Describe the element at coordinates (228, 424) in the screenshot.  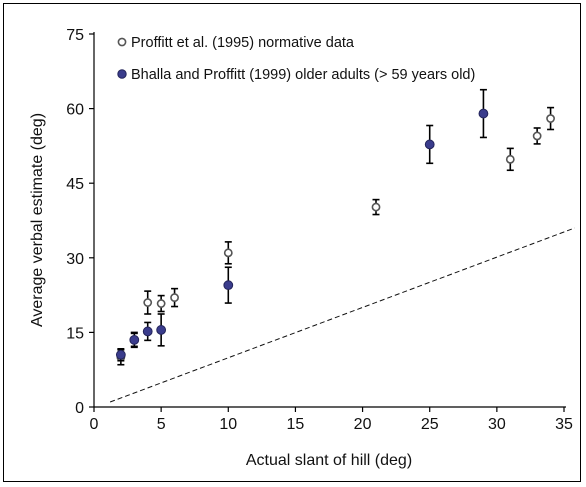
I see `x-tick-label: 10` at that location.